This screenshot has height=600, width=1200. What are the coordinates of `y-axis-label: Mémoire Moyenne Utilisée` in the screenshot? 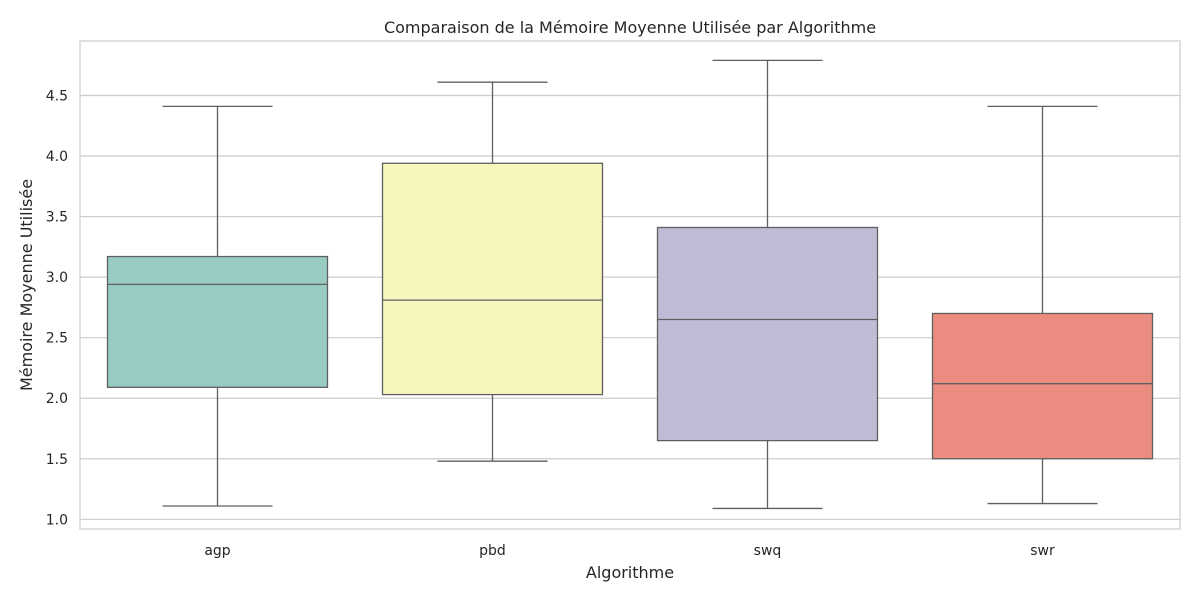 It's located at (26, 285).